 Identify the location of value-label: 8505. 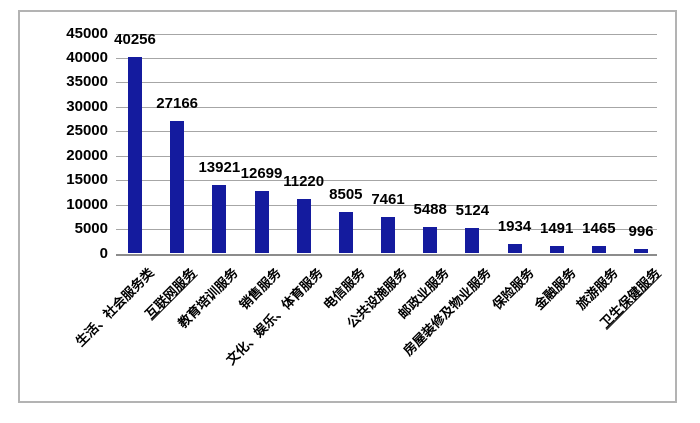
(346, 194).